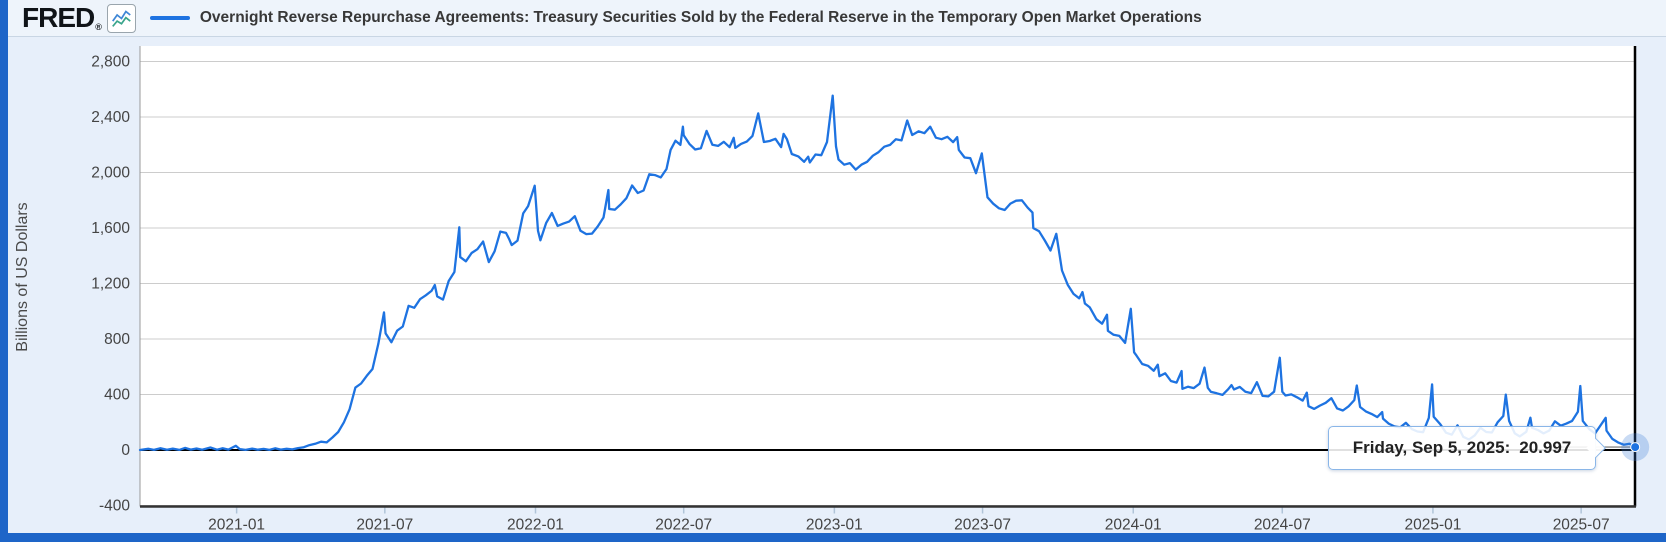  What do you see at coordinates (1581, 525) in the screenshot?
I see `x-tick-label: 2025-07` at bounding box center [1581, 525].